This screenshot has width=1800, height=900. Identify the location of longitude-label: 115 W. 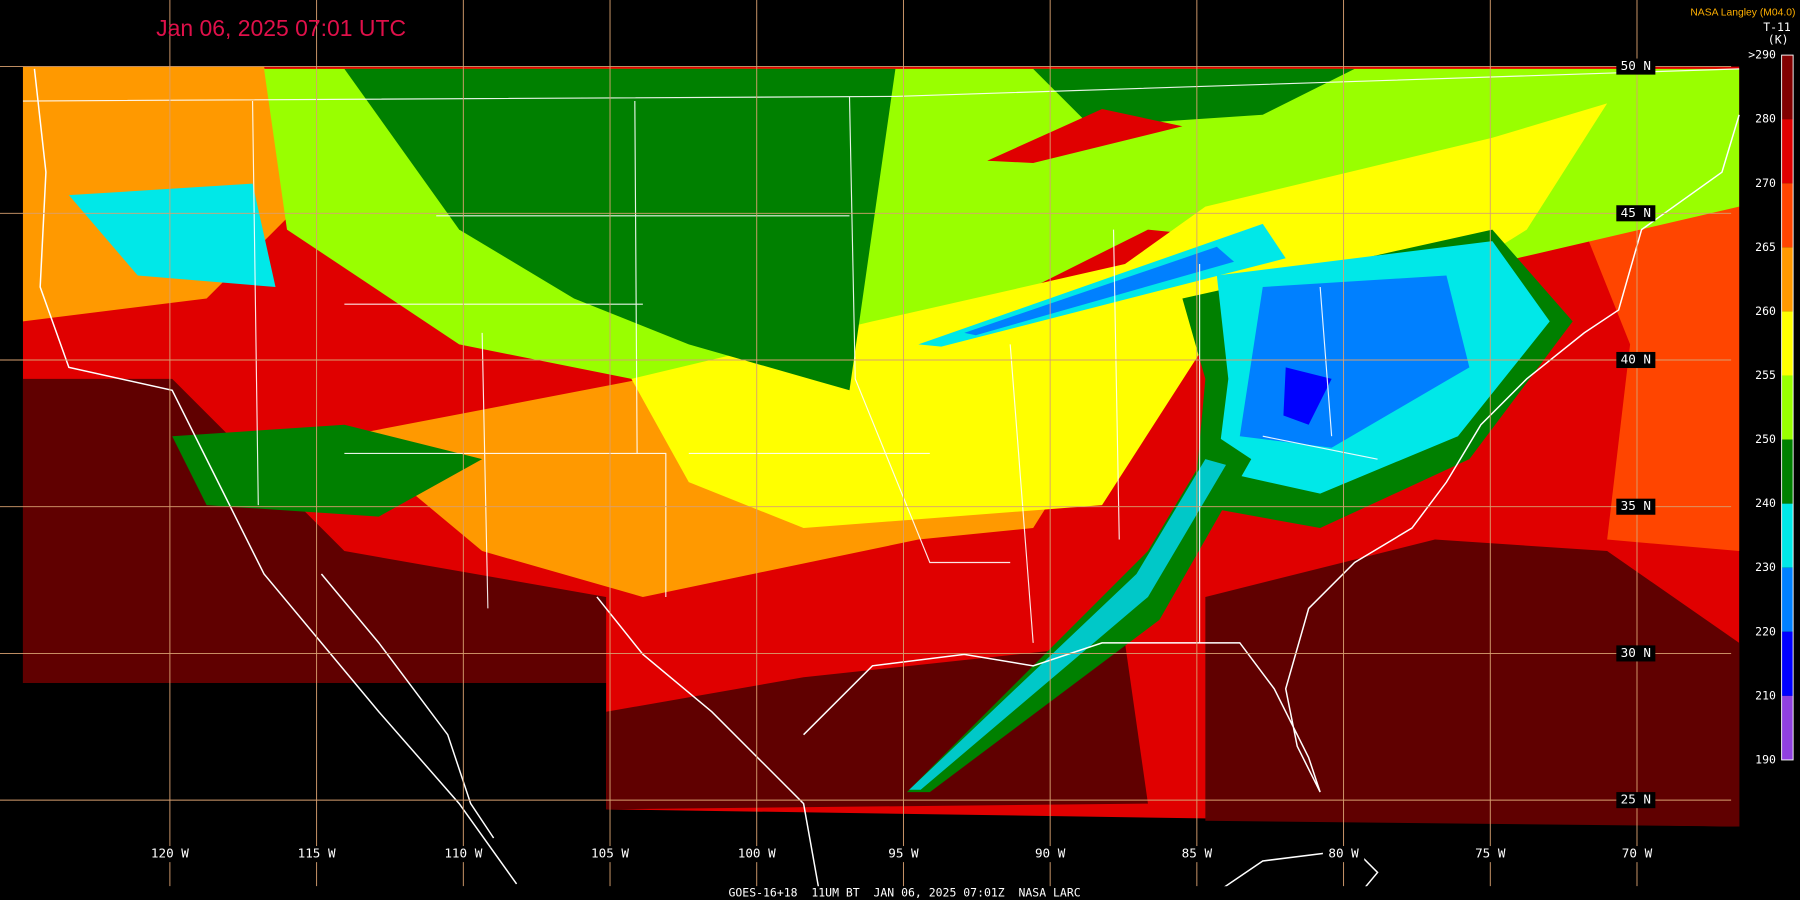
(317, 853).